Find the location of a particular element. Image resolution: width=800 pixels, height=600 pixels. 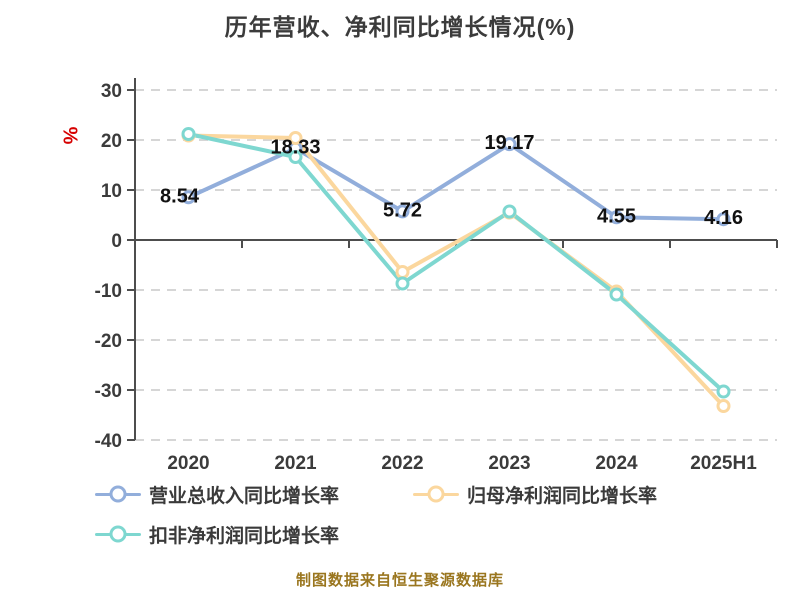

legend-line-net-profit is located at coordinates (436, 494).